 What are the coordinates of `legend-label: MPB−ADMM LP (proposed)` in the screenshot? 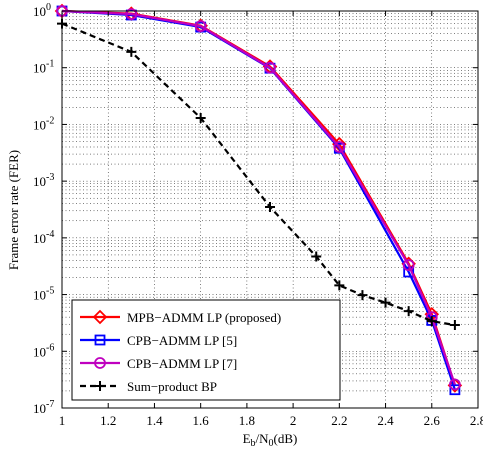 It's located at (204, 317).